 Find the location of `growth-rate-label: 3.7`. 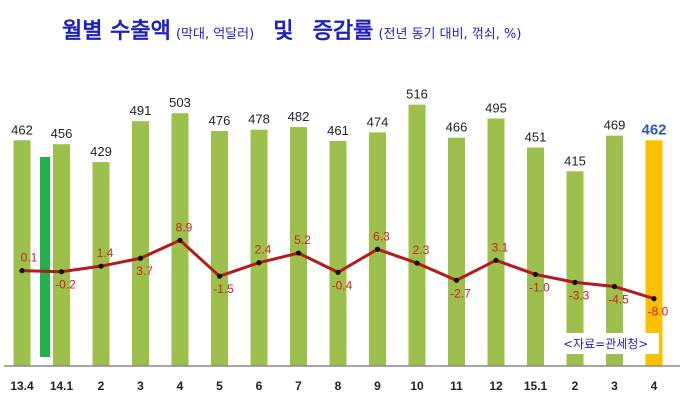

growth-rate-label: 3.7 is located at coordinates (144, 271).